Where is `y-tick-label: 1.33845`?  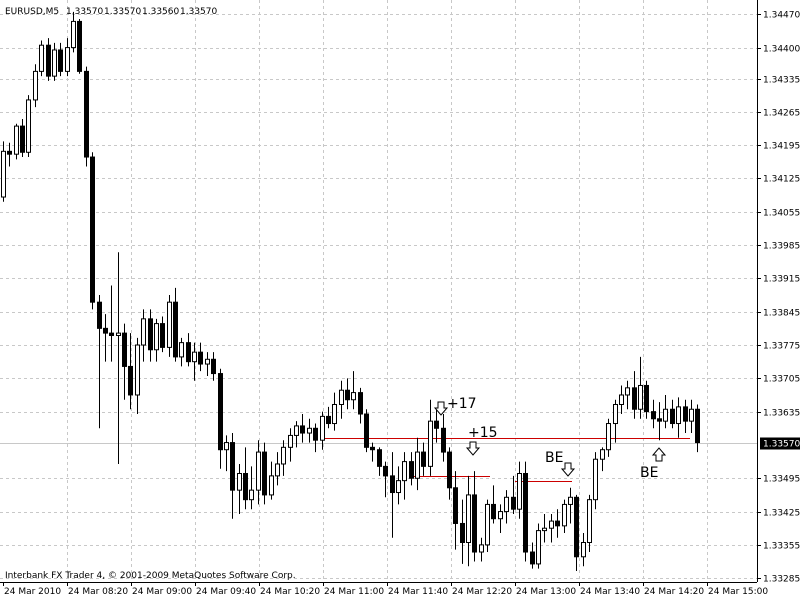
y-tick-label: 1.33845 is located at coordinates (781, 314).